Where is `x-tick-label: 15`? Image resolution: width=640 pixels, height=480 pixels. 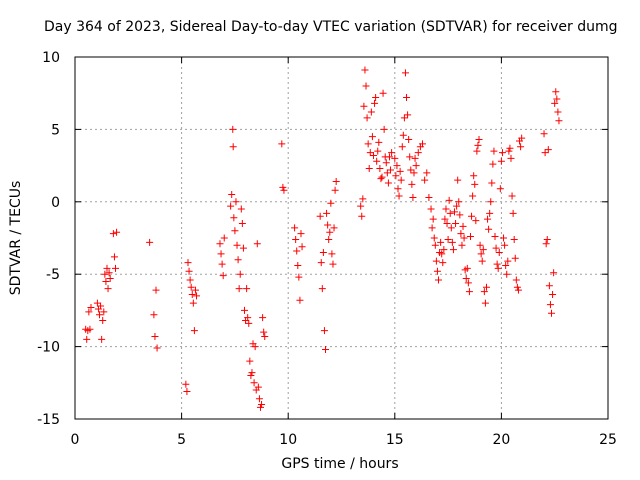 x-tick-label: 15 is located at coordinates (395, 440).